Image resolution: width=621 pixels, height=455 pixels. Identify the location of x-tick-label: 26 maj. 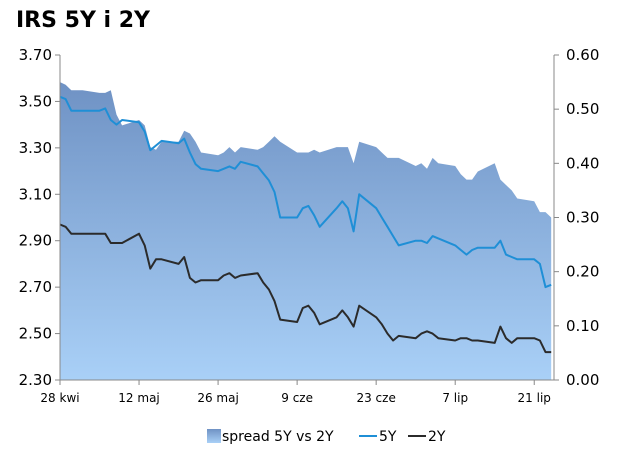
(217, 398).